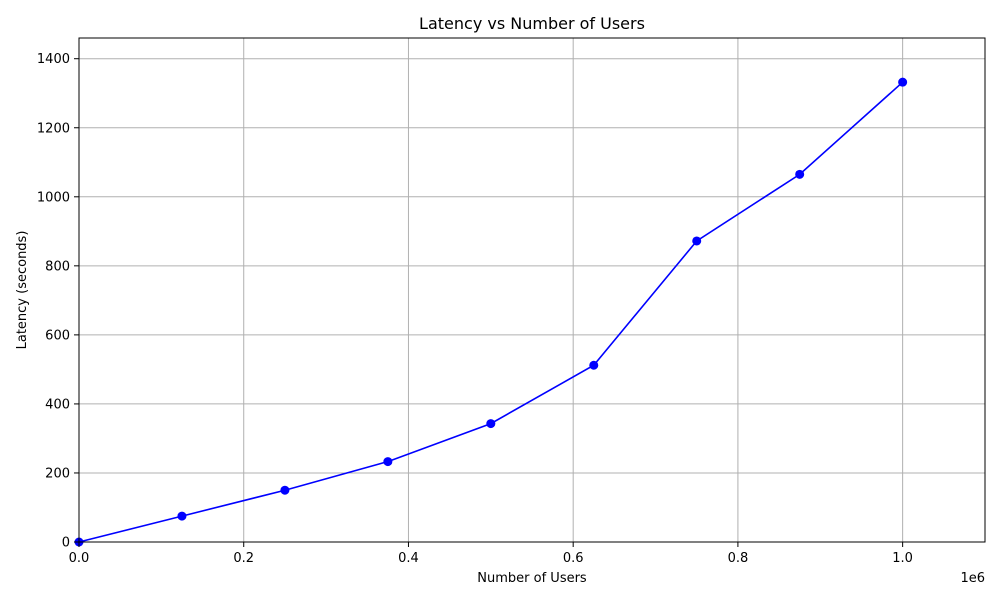 The width and height of the screenshot is (1000, 604). I want to click on y-tick-label: 800, so click(57, 266).